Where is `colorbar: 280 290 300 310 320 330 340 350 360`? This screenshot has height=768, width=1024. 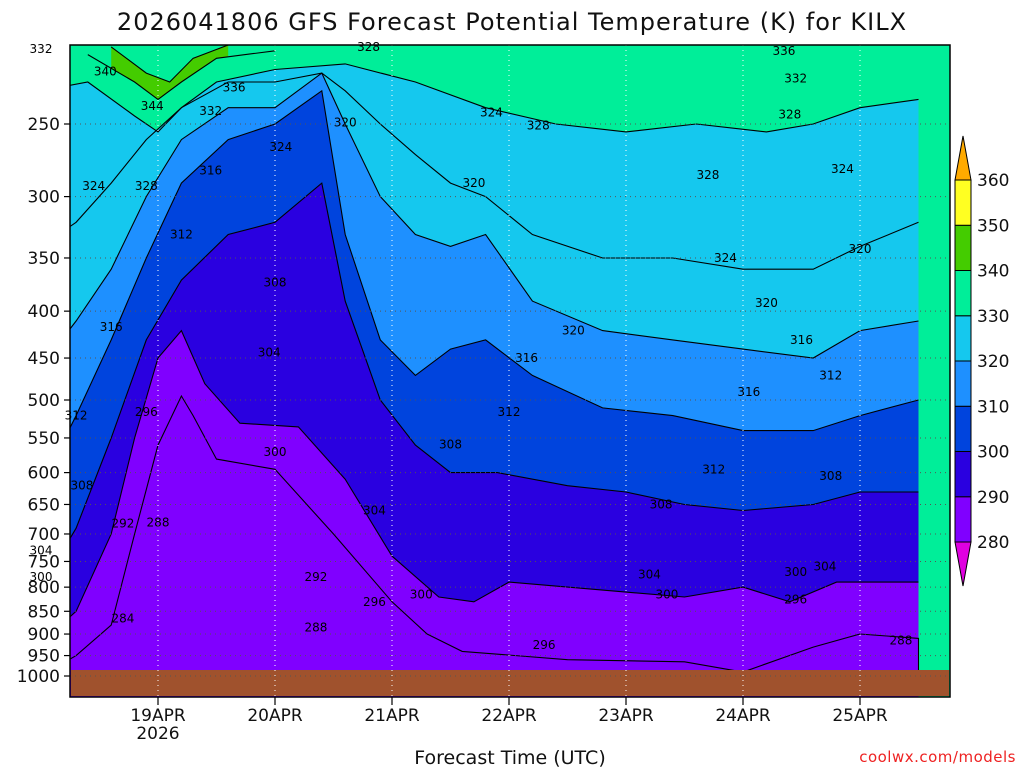
colorbar: 280 290 300 310 320 330 340 350 360 is located at coordinates (981, 361).